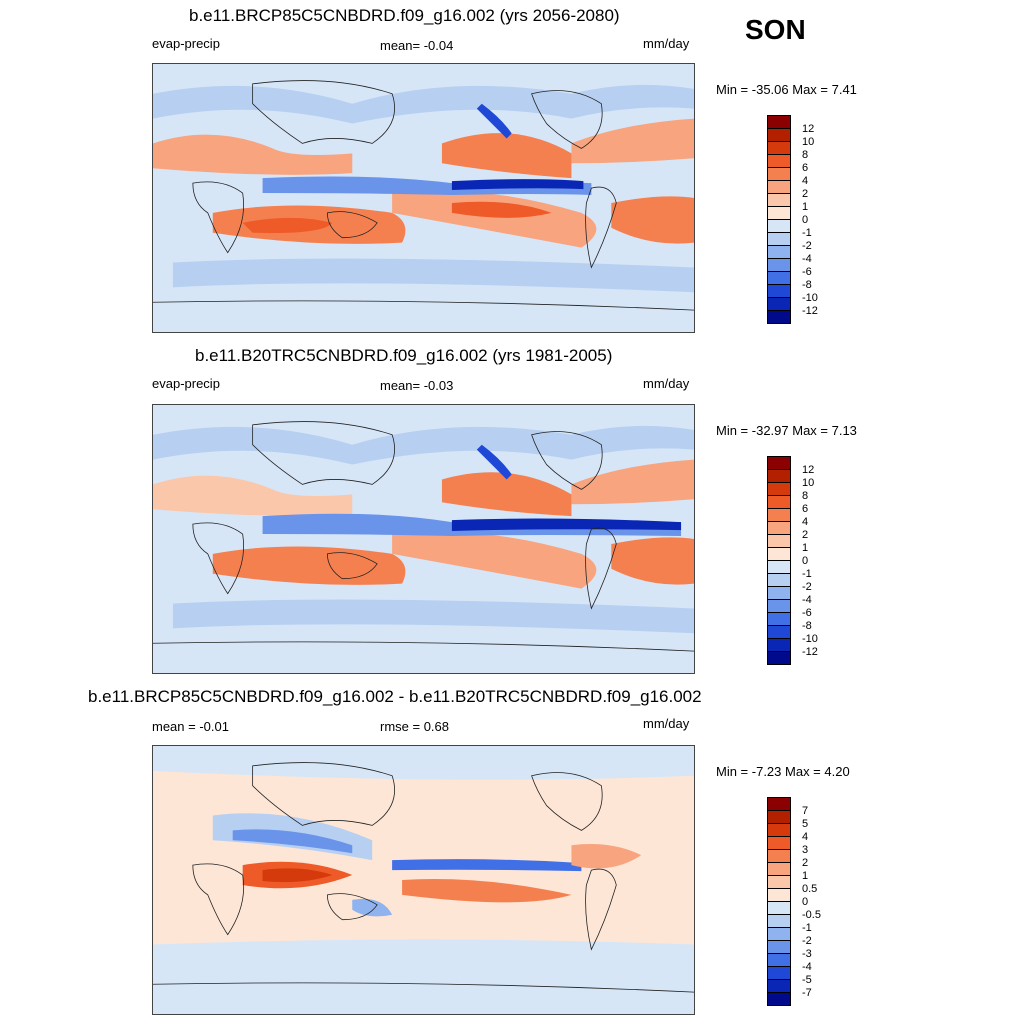 This screenshot has width=1024, height=1024. What do you see at coordinates (186, 383) in the screenshot?
I see `panel2-variable-label: evap-precip` at bounding box center [186, 383].